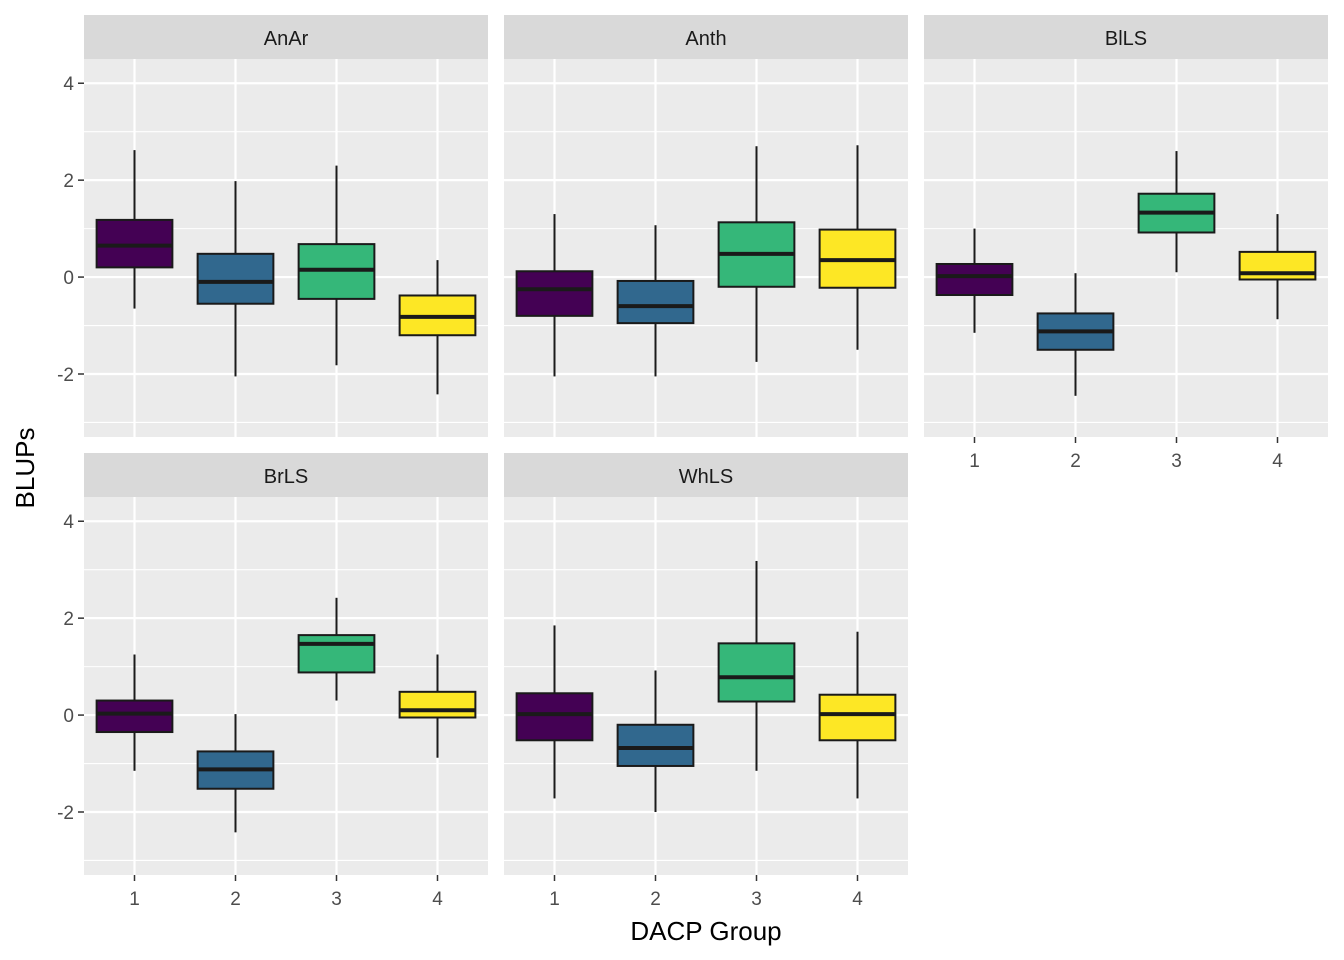 The image size is (1344, 960). Describe the element at coordinates (705, 931) in the screenshot. I see `x-axis-title: DACP Group` at that location.